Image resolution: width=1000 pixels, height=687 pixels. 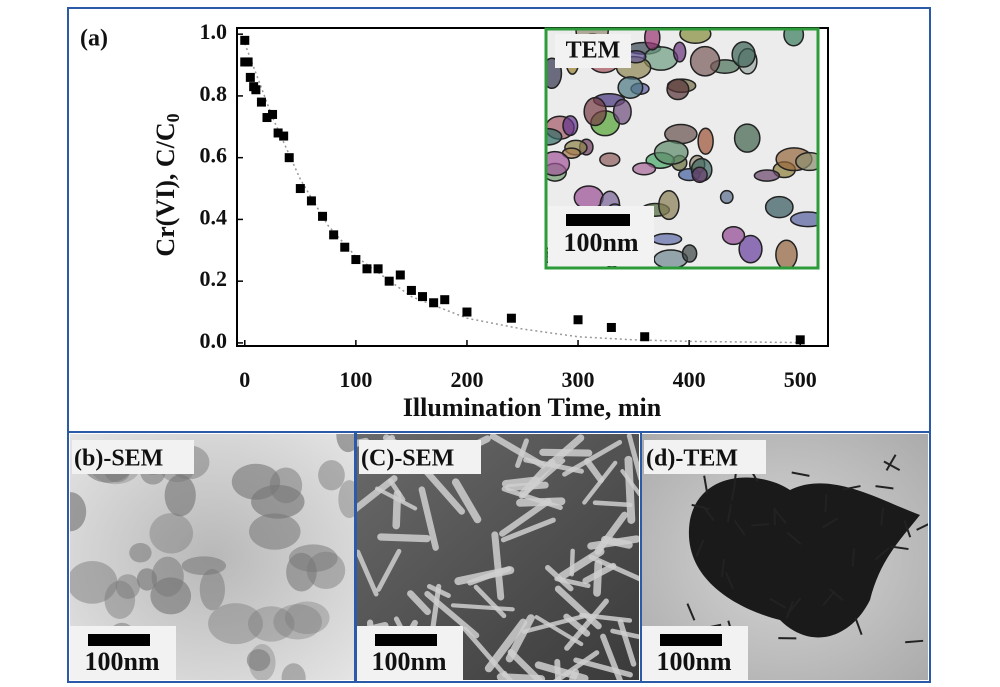 I want to click on panel-label: (d)-TEM, so click(x=692, y=459).